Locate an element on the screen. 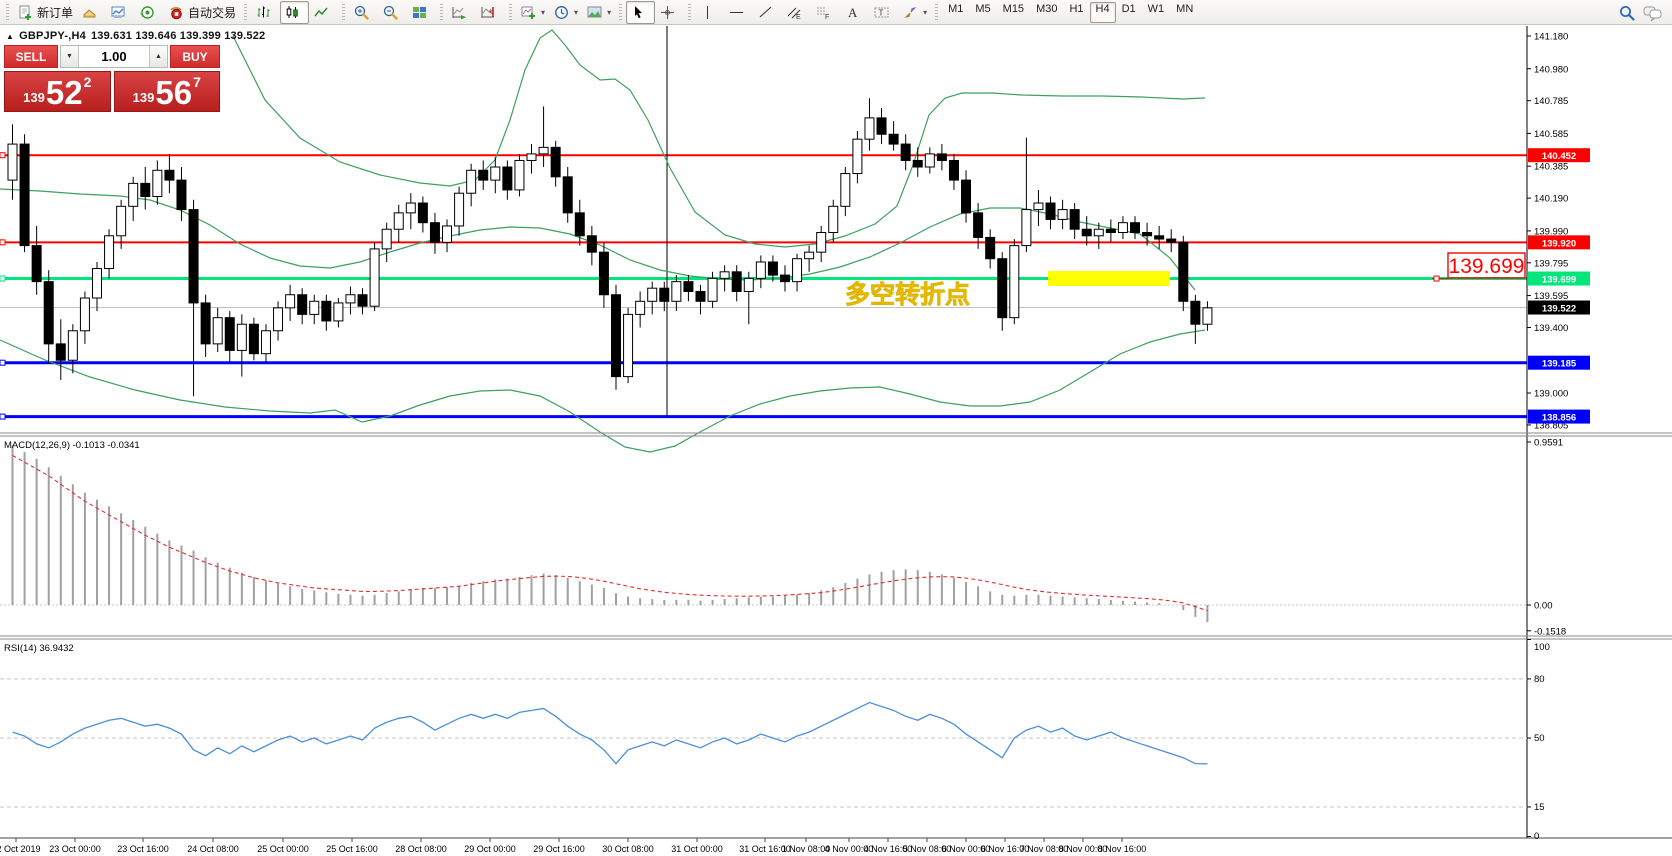 The image size is (1672, 856). zoom-in-icon is located at coordinates (361, 12).